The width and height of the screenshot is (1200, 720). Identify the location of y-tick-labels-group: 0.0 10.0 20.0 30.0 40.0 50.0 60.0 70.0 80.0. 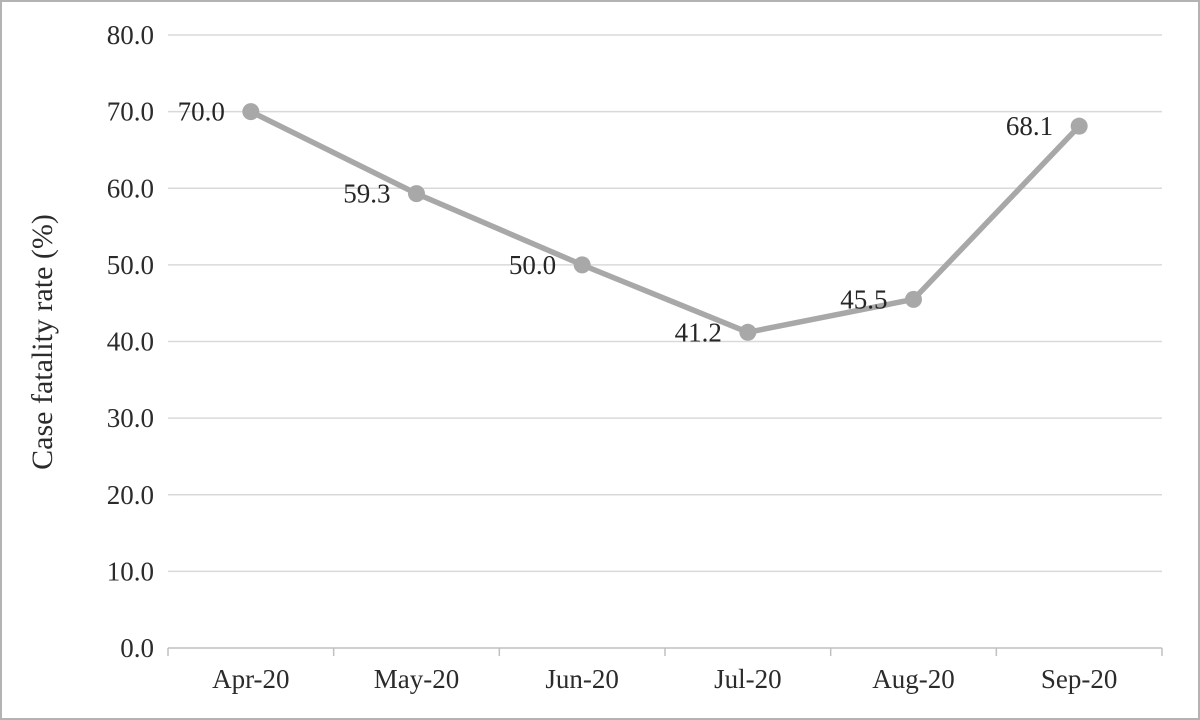
(130, 341).